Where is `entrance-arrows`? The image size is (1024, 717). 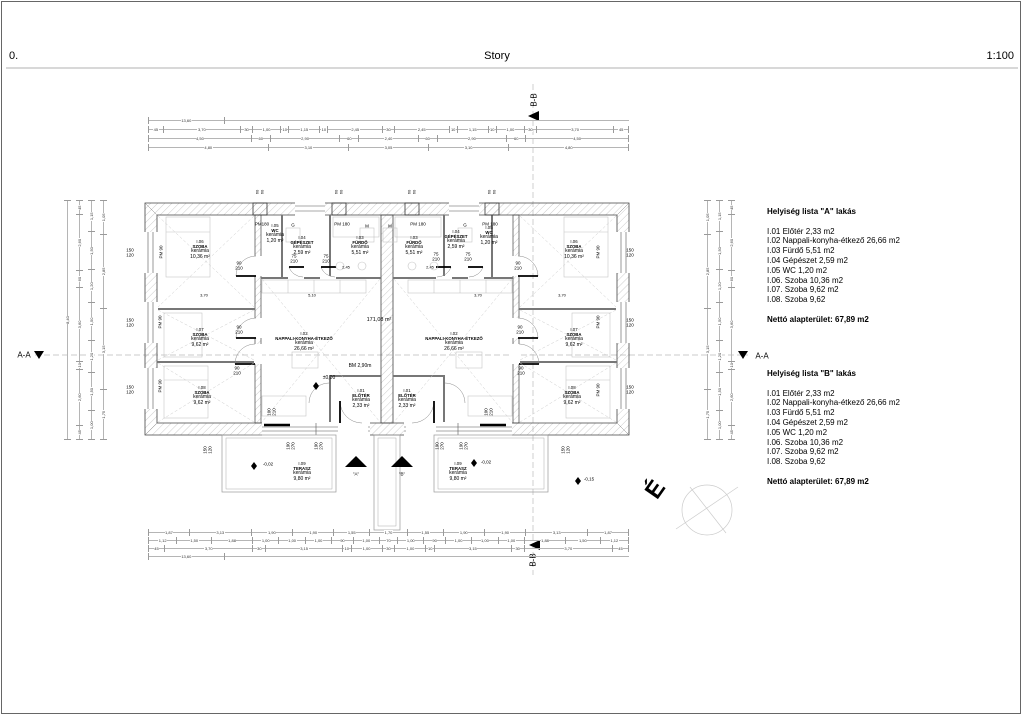
entrance-arrows is located at coordinates (379, 461).